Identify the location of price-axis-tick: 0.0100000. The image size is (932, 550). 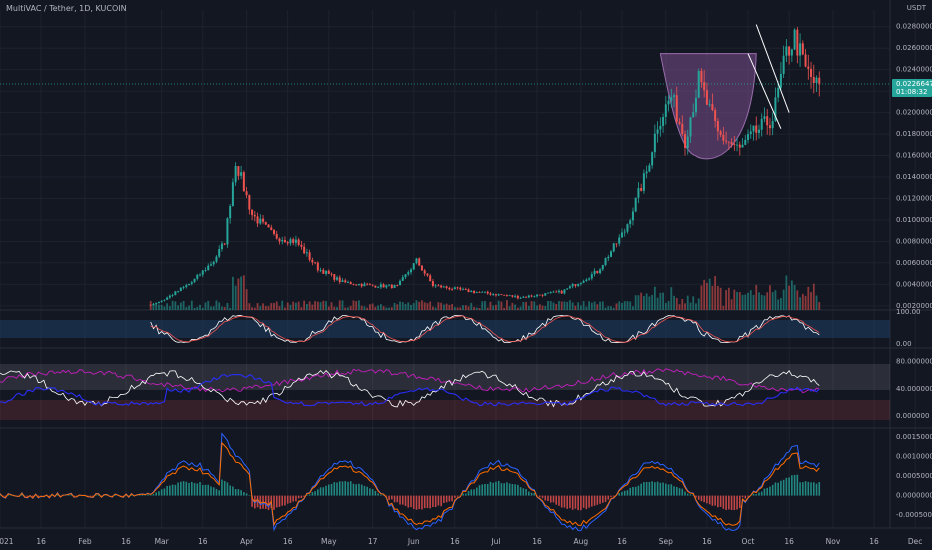
(914, 220).